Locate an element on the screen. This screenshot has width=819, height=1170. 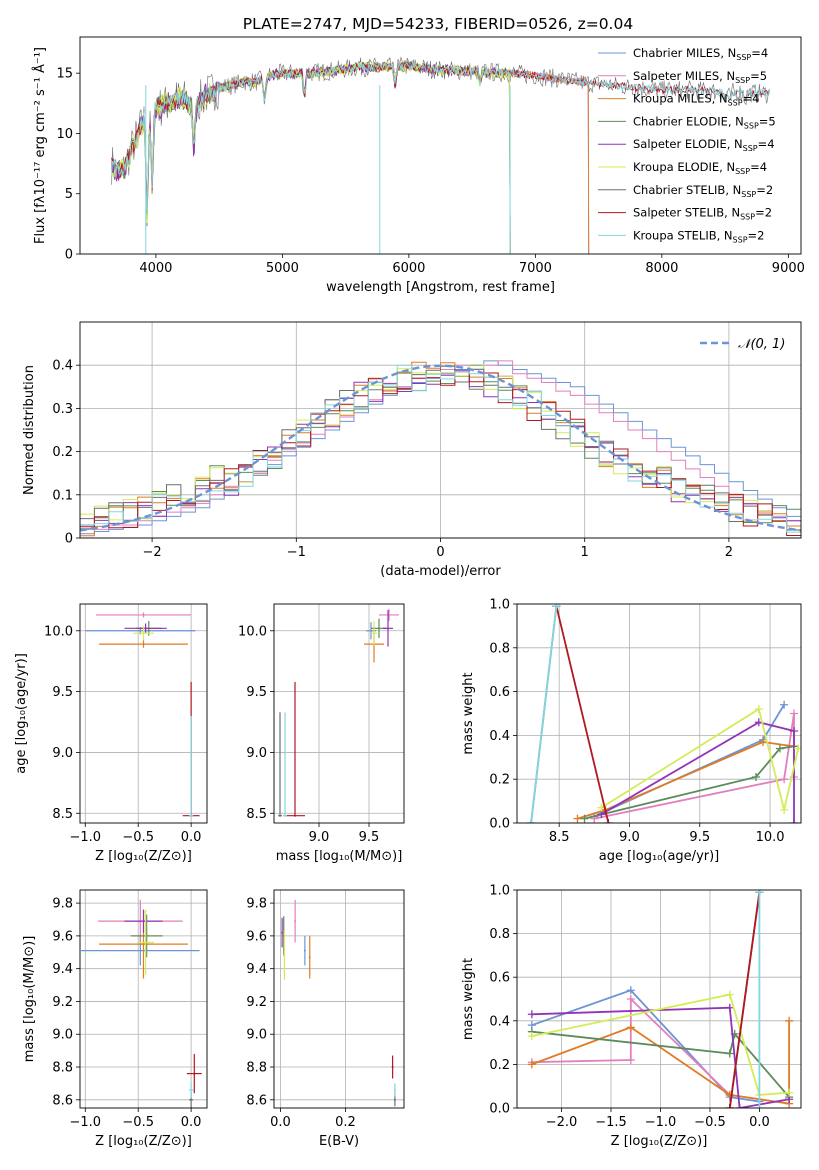
y-tick-label: 0.6 is located at coordinates (499, 978).